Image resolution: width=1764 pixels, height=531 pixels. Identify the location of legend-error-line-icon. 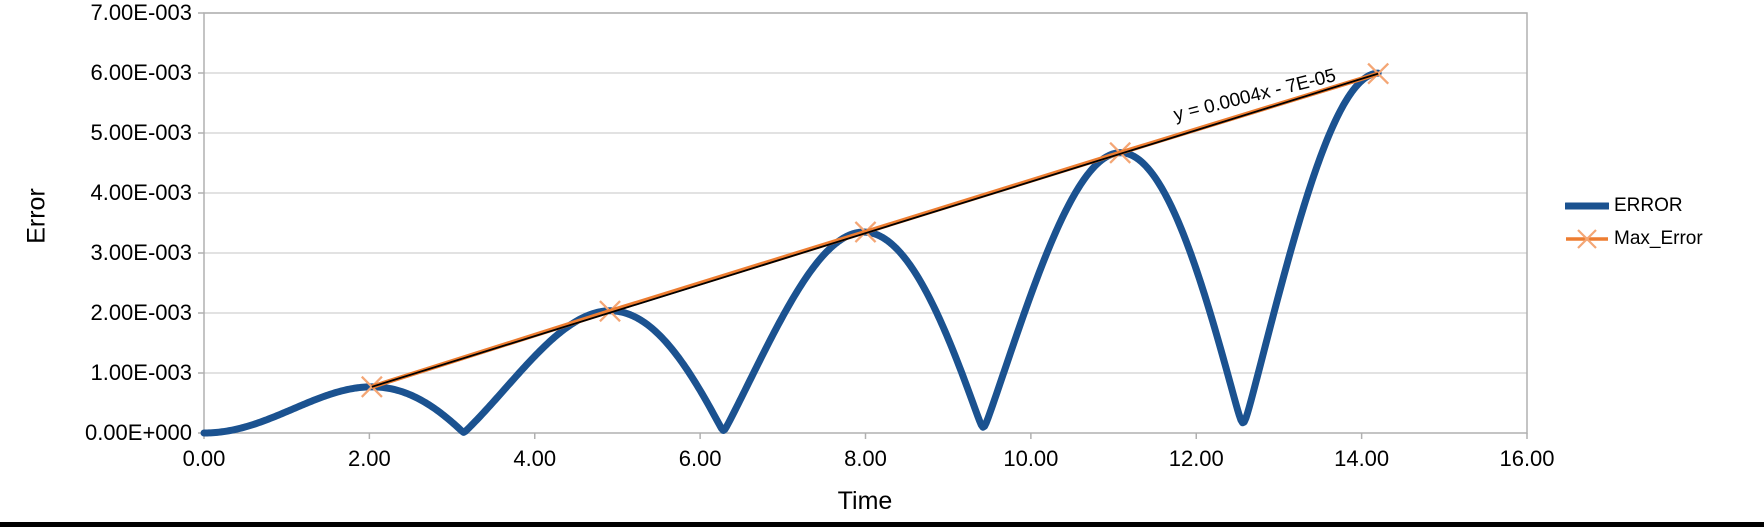
(1587, 206).